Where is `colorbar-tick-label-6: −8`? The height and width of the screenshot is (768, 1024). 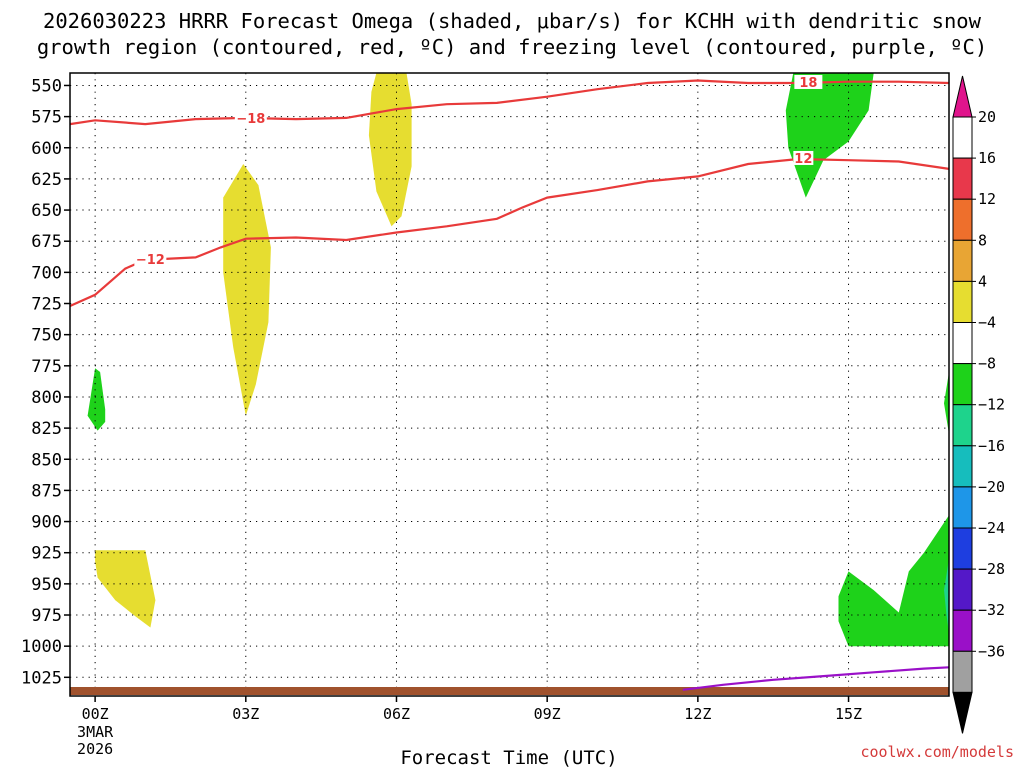
colorbar-tick-label-6: −8 is located at coordinates (987, 364).